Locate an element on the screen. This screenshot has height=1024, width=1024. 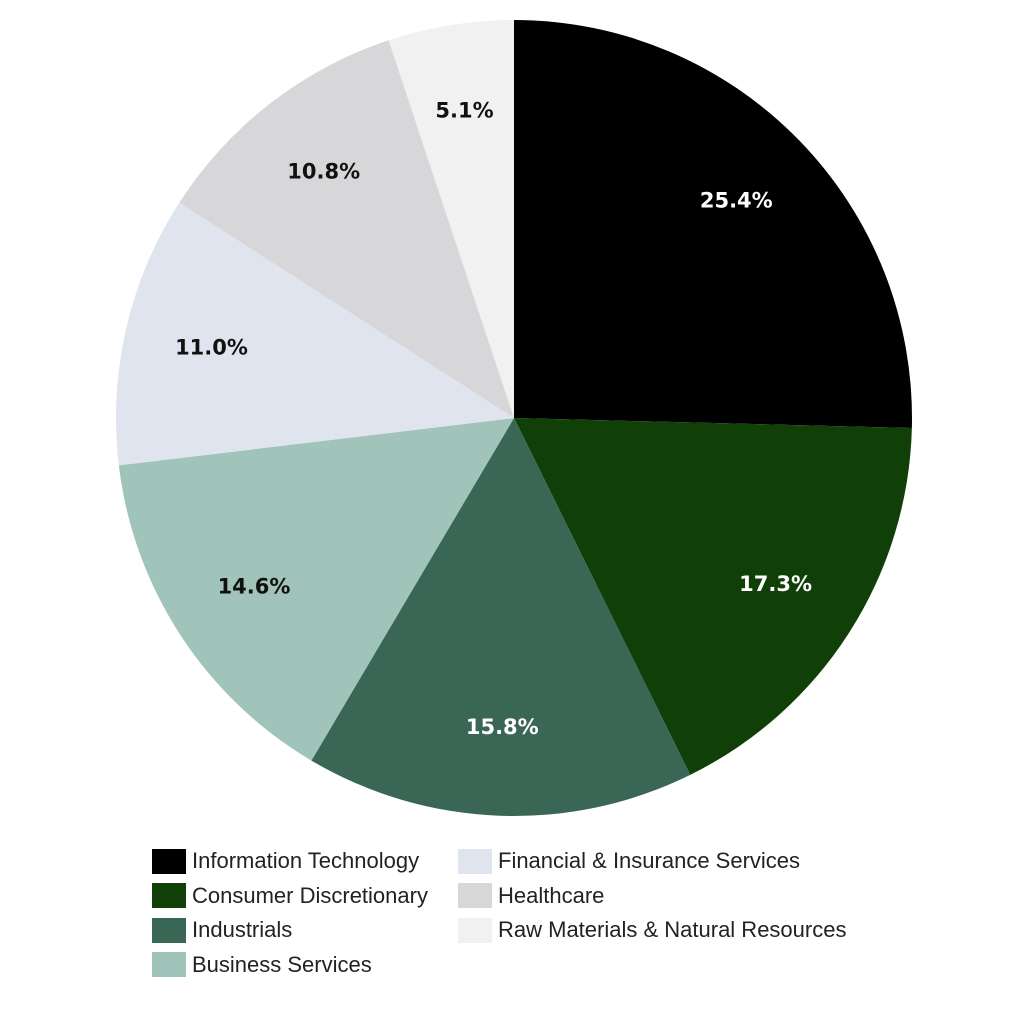
pie-slice-healthcare is located at coordinates (347, 229).